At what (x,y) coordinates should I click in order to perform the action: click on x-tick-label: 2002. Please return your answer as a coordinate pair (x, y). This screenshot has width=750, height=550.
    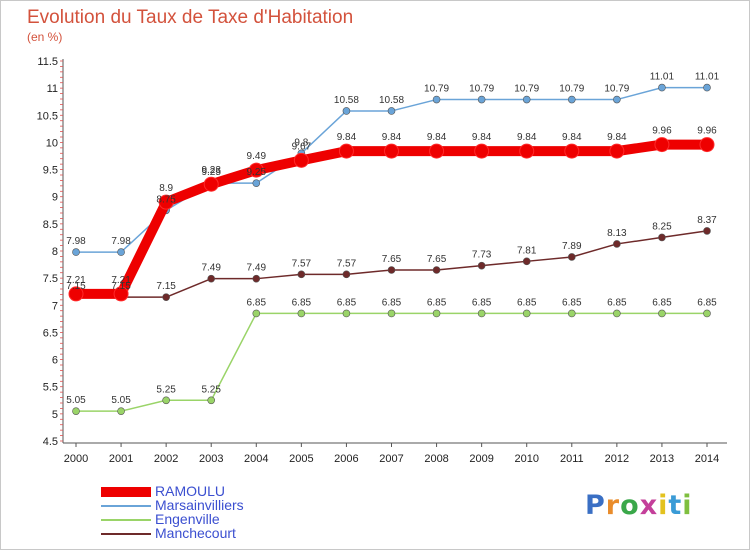
    Looking at the image, I should click on (166, 459).